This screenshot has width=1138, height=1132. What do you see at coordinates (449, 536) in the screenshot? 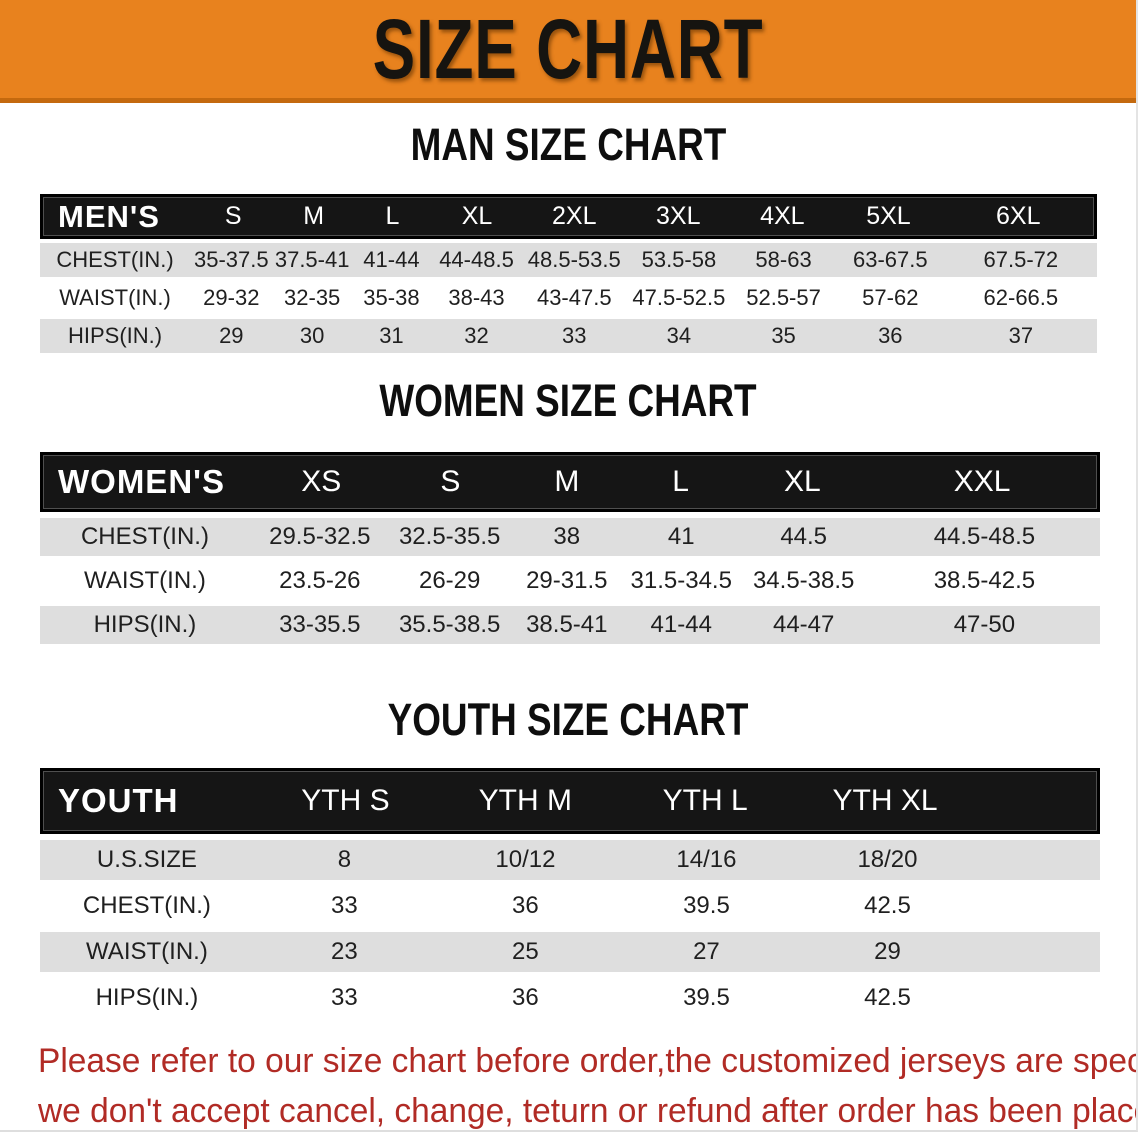
I see `table-cell: 32.5-35.5` at bounding box center [449, 536].